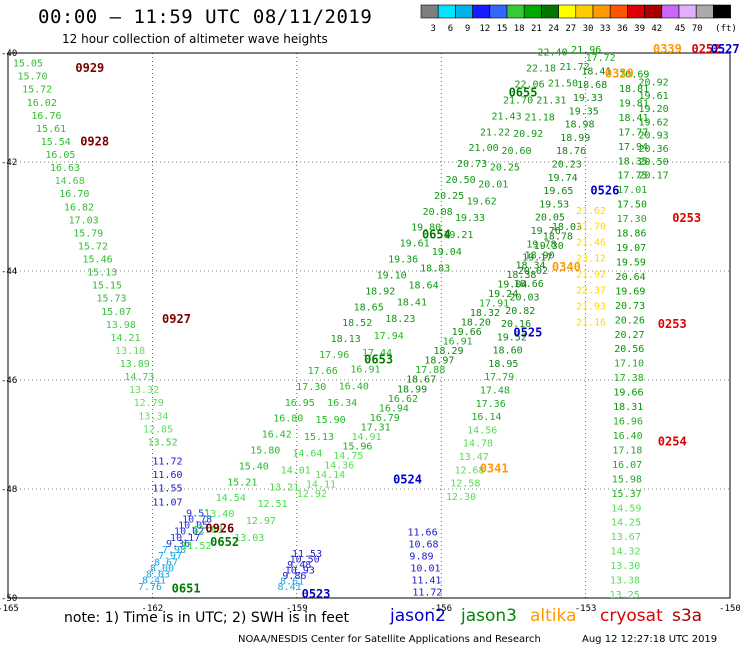  Describe the element at coordinates (261, 521) in the screenshot. I see `swh-value: 12.97` at that location.